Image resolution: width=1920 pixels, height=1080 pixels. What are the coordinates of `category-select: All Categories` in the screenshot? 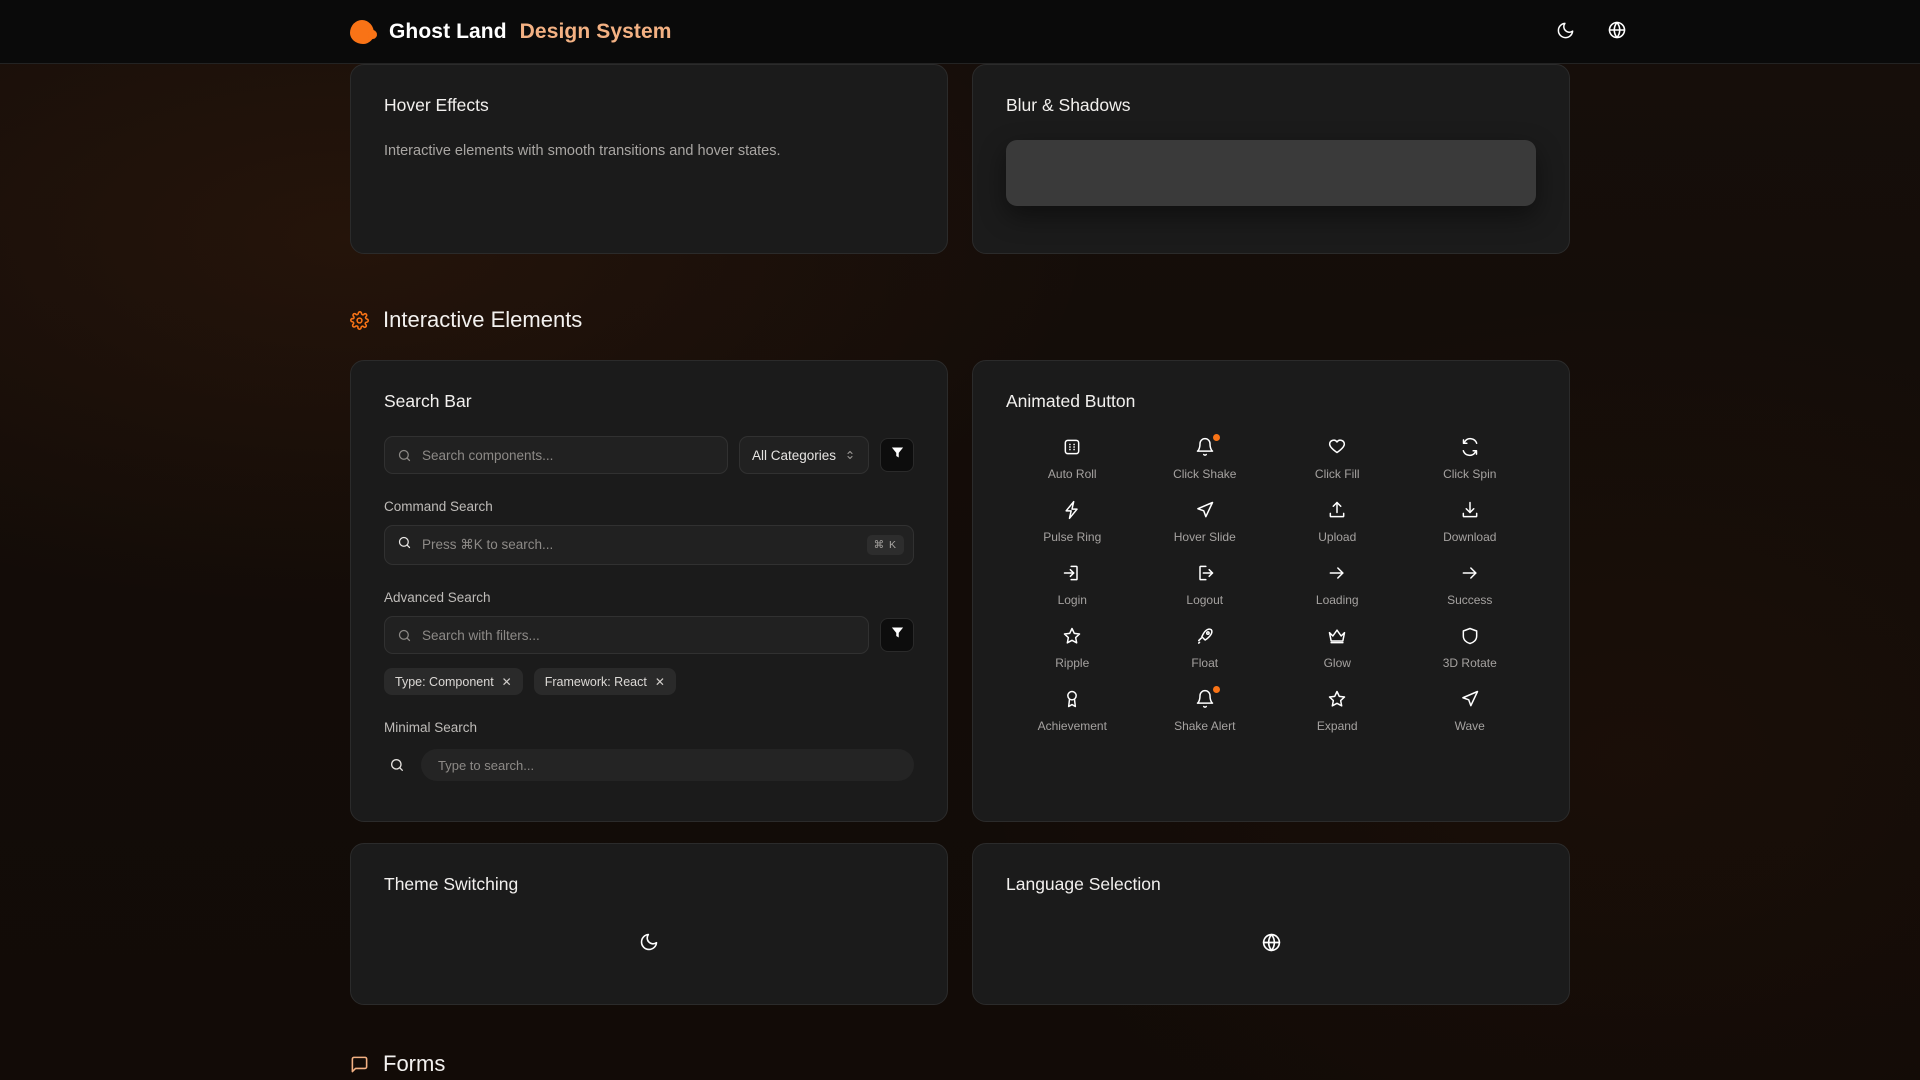 It's located at (804, 455).